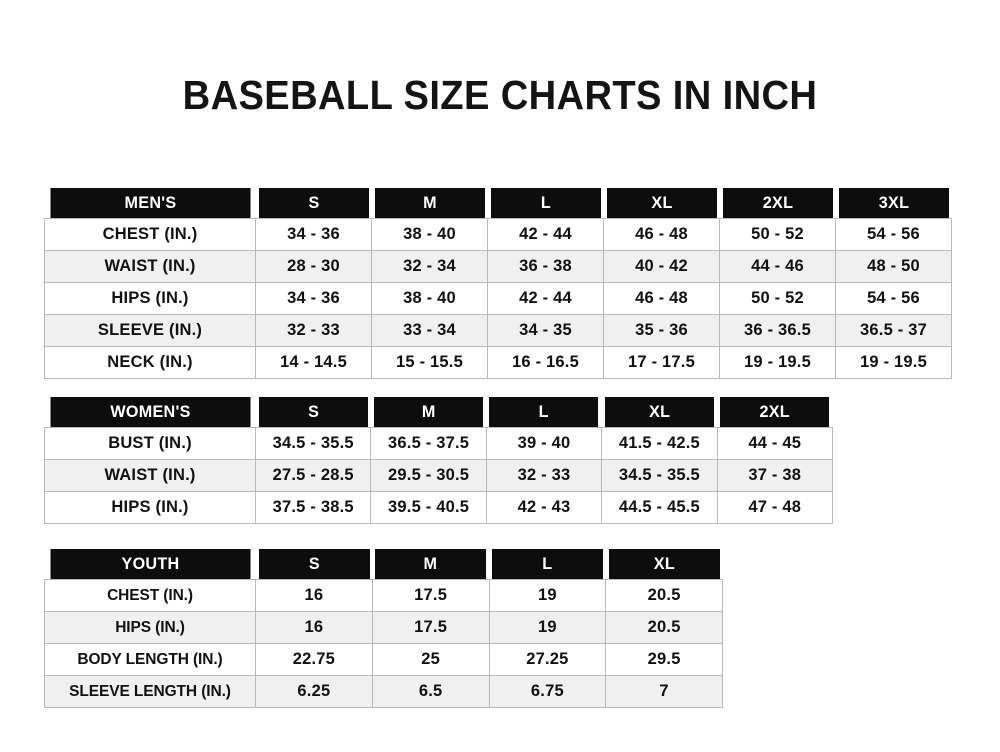 The width and height of the screenshot is (1000, 752). Describe the element at coordinates (664, 691) in the screenshot. I see `measurement-value: 7` at that location.